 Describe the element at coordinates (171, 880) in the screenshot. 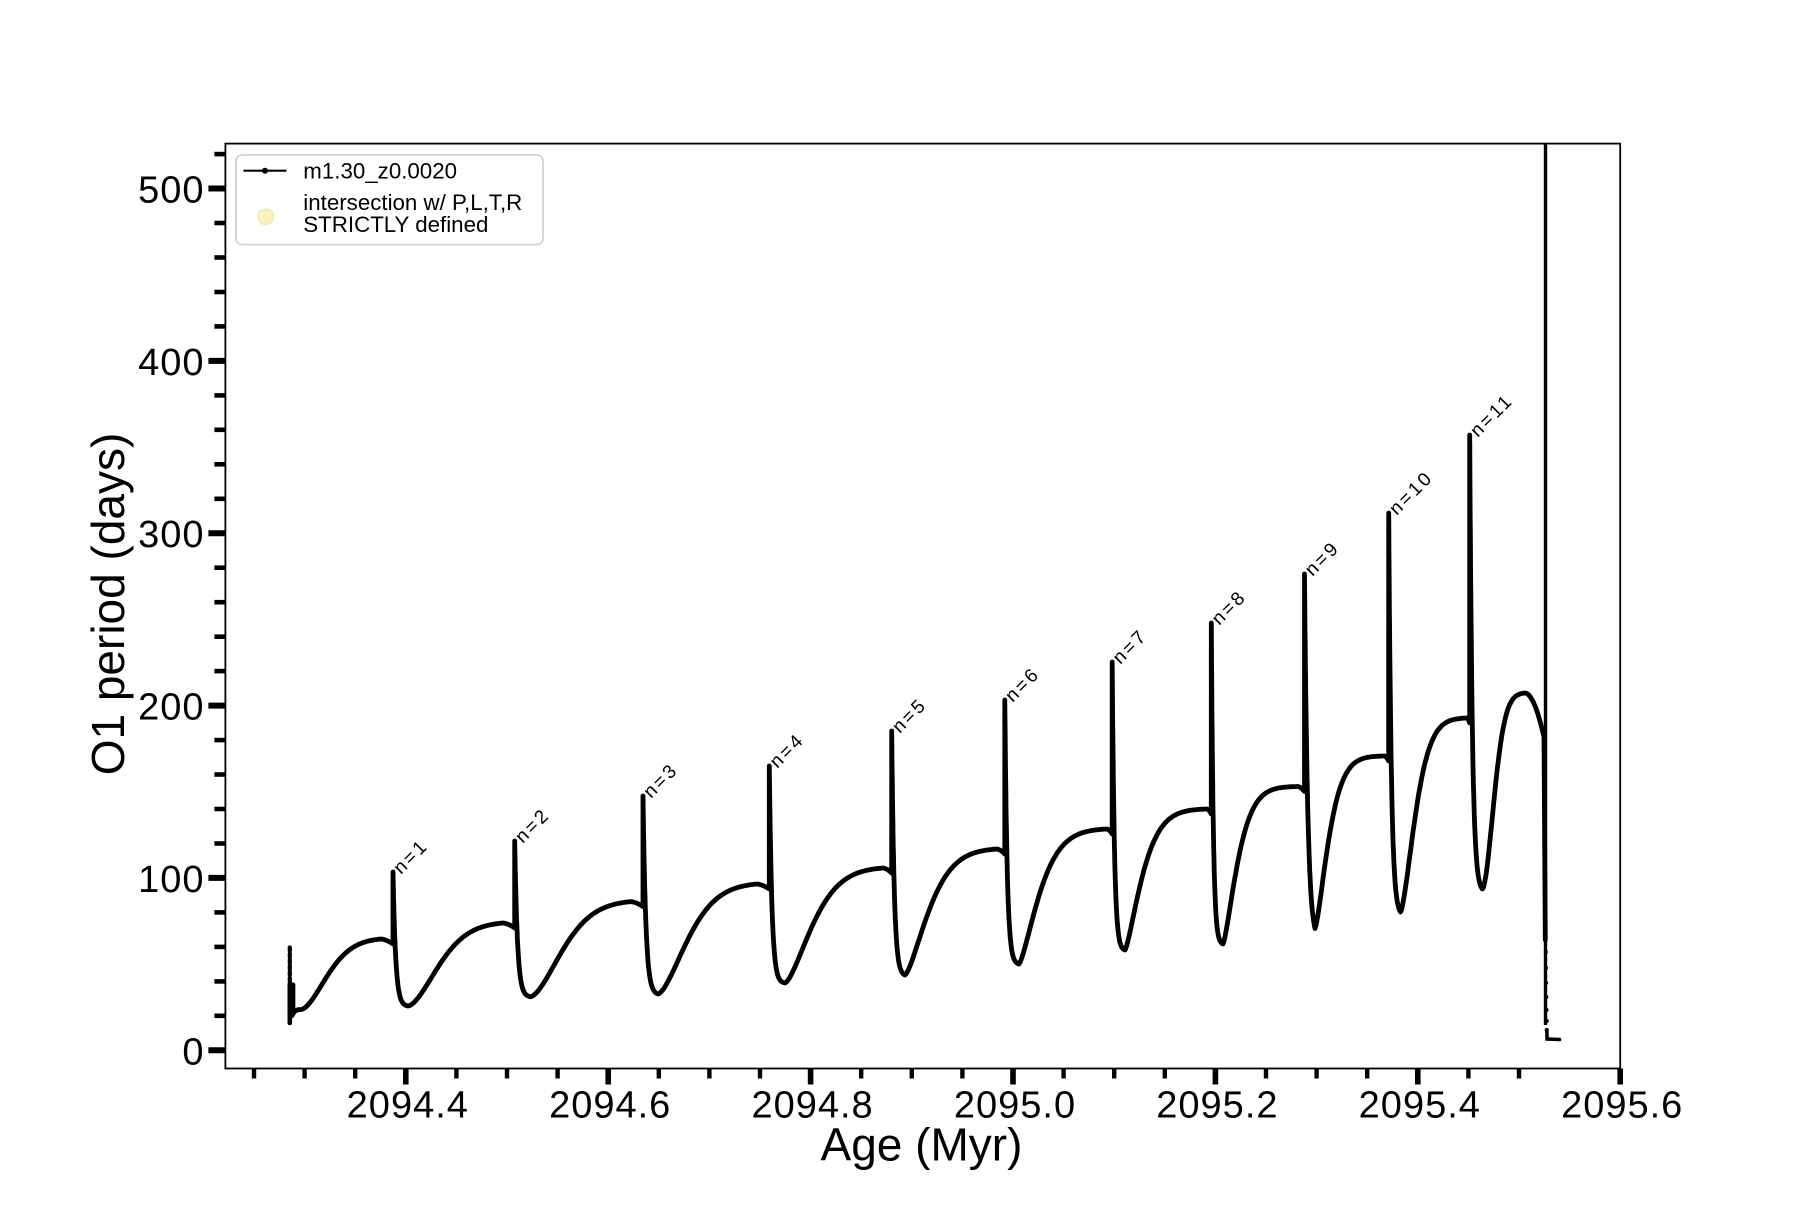

I see `svg-text: 100` at that location.